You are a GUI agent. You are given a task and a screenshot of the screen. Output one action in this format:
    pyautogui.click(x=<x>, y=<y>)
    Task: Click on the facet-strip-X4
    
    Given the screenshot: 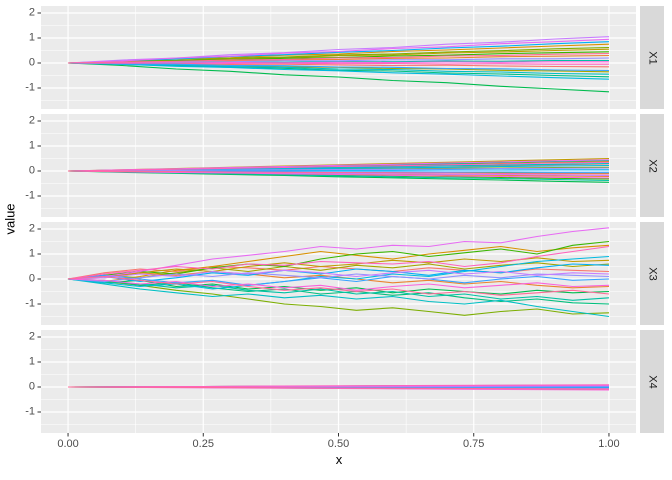 What is the action you would take?
    pyautogui.click(x=652, y=381)
    